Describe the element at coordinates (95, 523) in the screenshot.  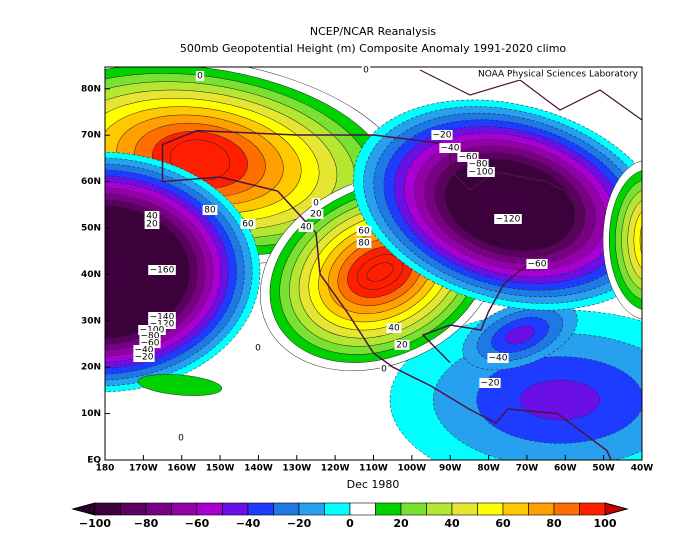
I see `colorbar-label: −100` at that location.